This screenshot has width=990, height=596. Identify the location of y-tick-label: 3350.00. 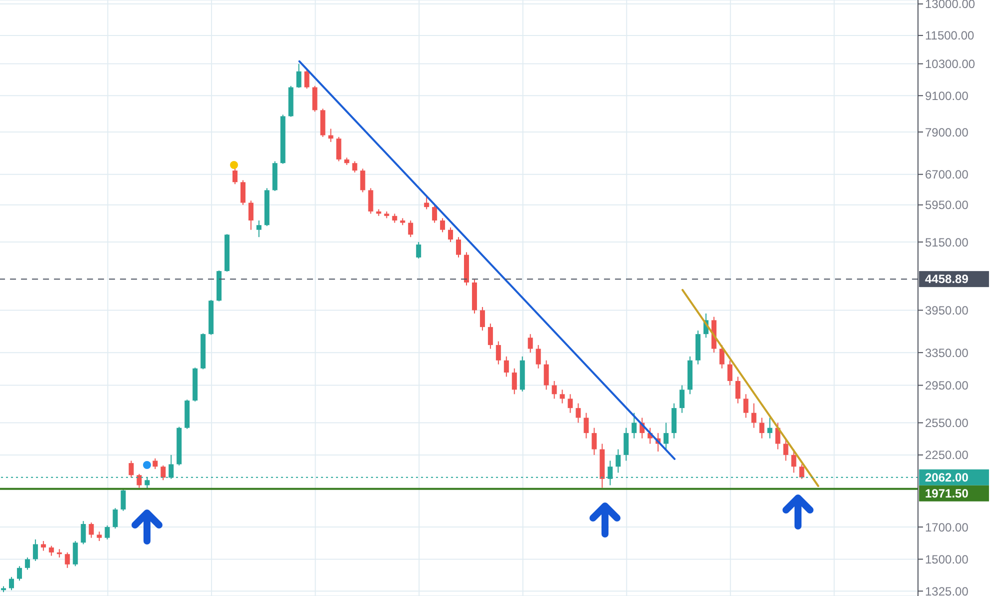
(947, 353).